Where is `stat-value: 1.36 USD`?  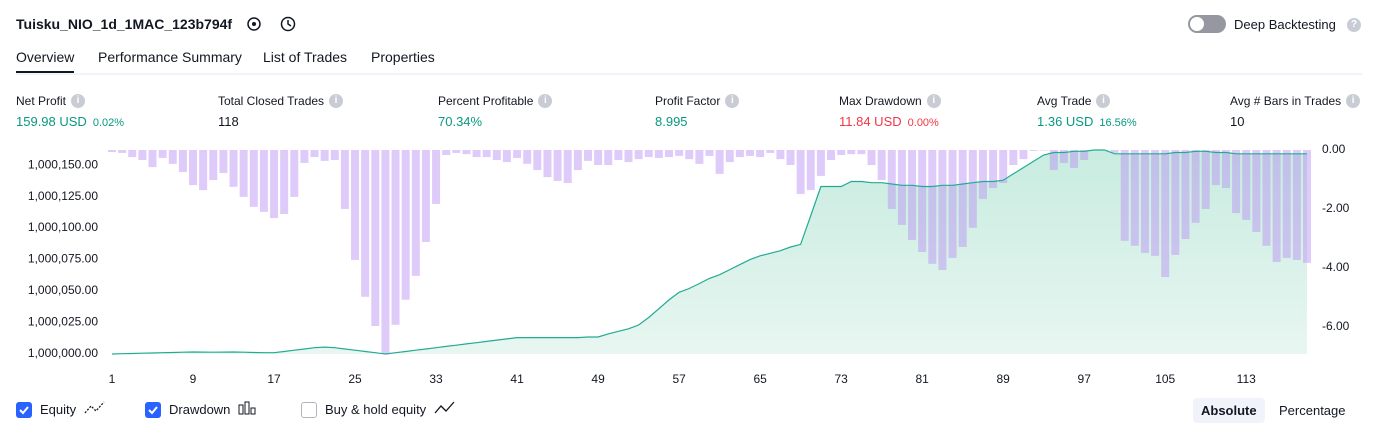 stat-value: 1.36 USD is located at coordinates (1065, 121).